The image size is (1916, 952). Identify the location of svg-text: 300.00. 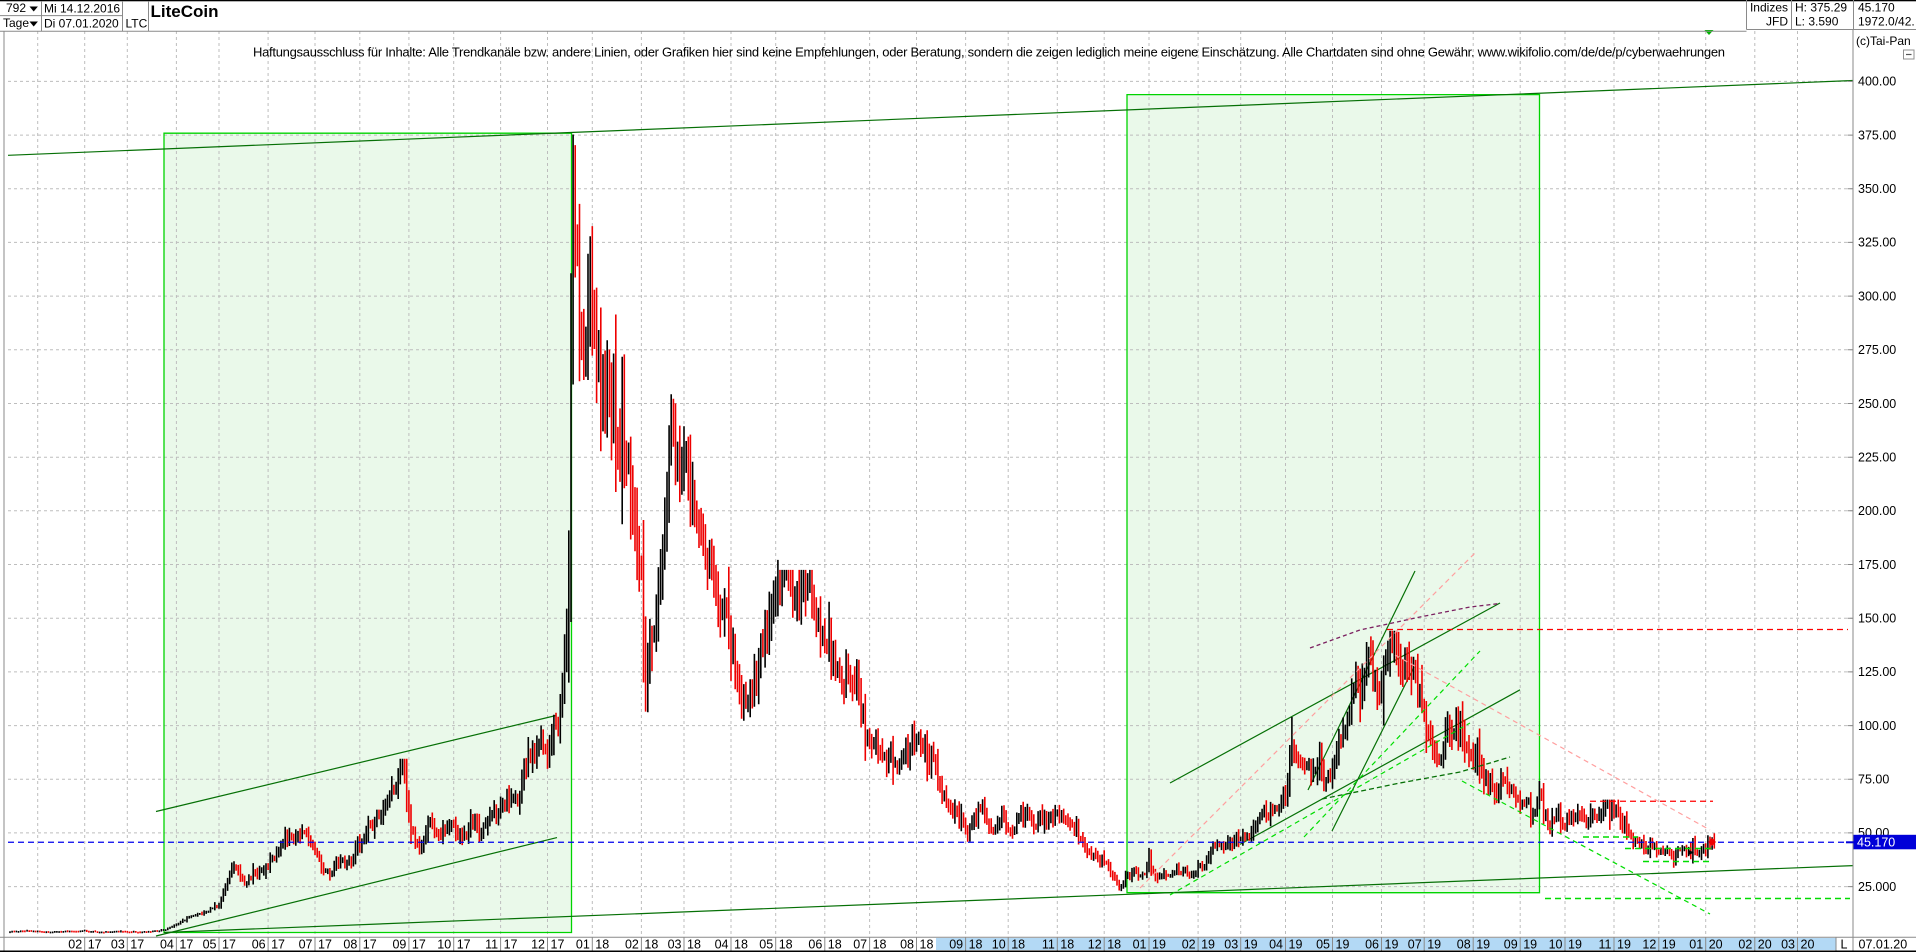
(1877, 296).